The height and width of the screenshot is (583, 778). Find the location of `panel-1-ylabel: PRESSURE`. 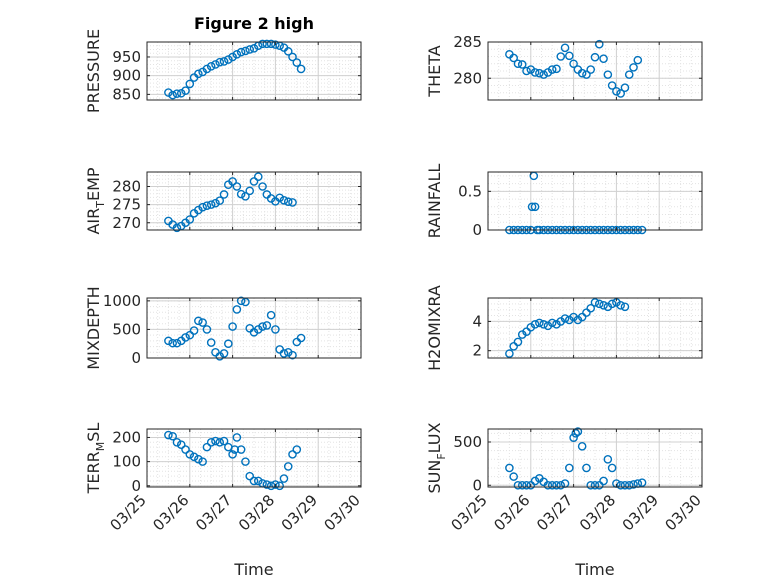

panel-1-ylabel: PRESSURE is located at coordinates (93, 71).